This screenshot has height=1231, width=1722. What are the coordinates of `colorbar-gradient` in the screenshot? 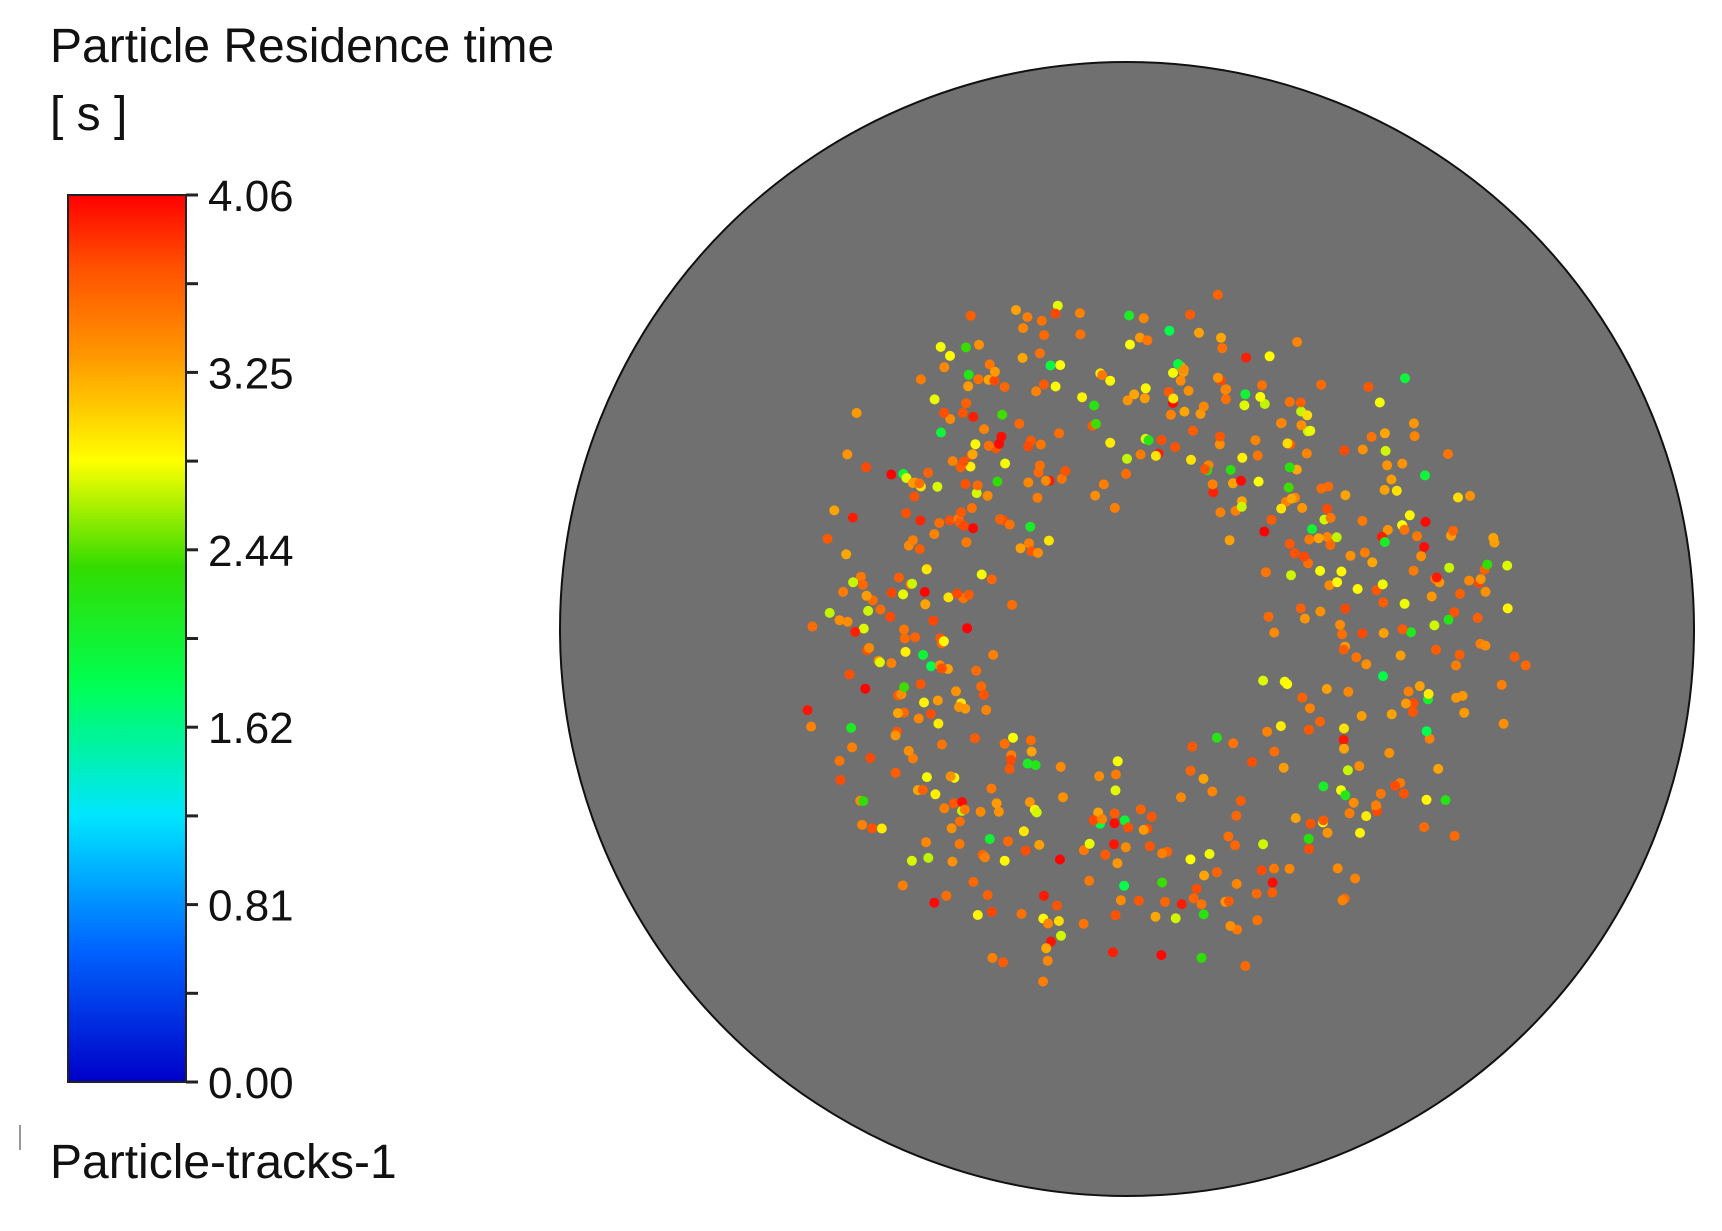 It's located at (127, 638).